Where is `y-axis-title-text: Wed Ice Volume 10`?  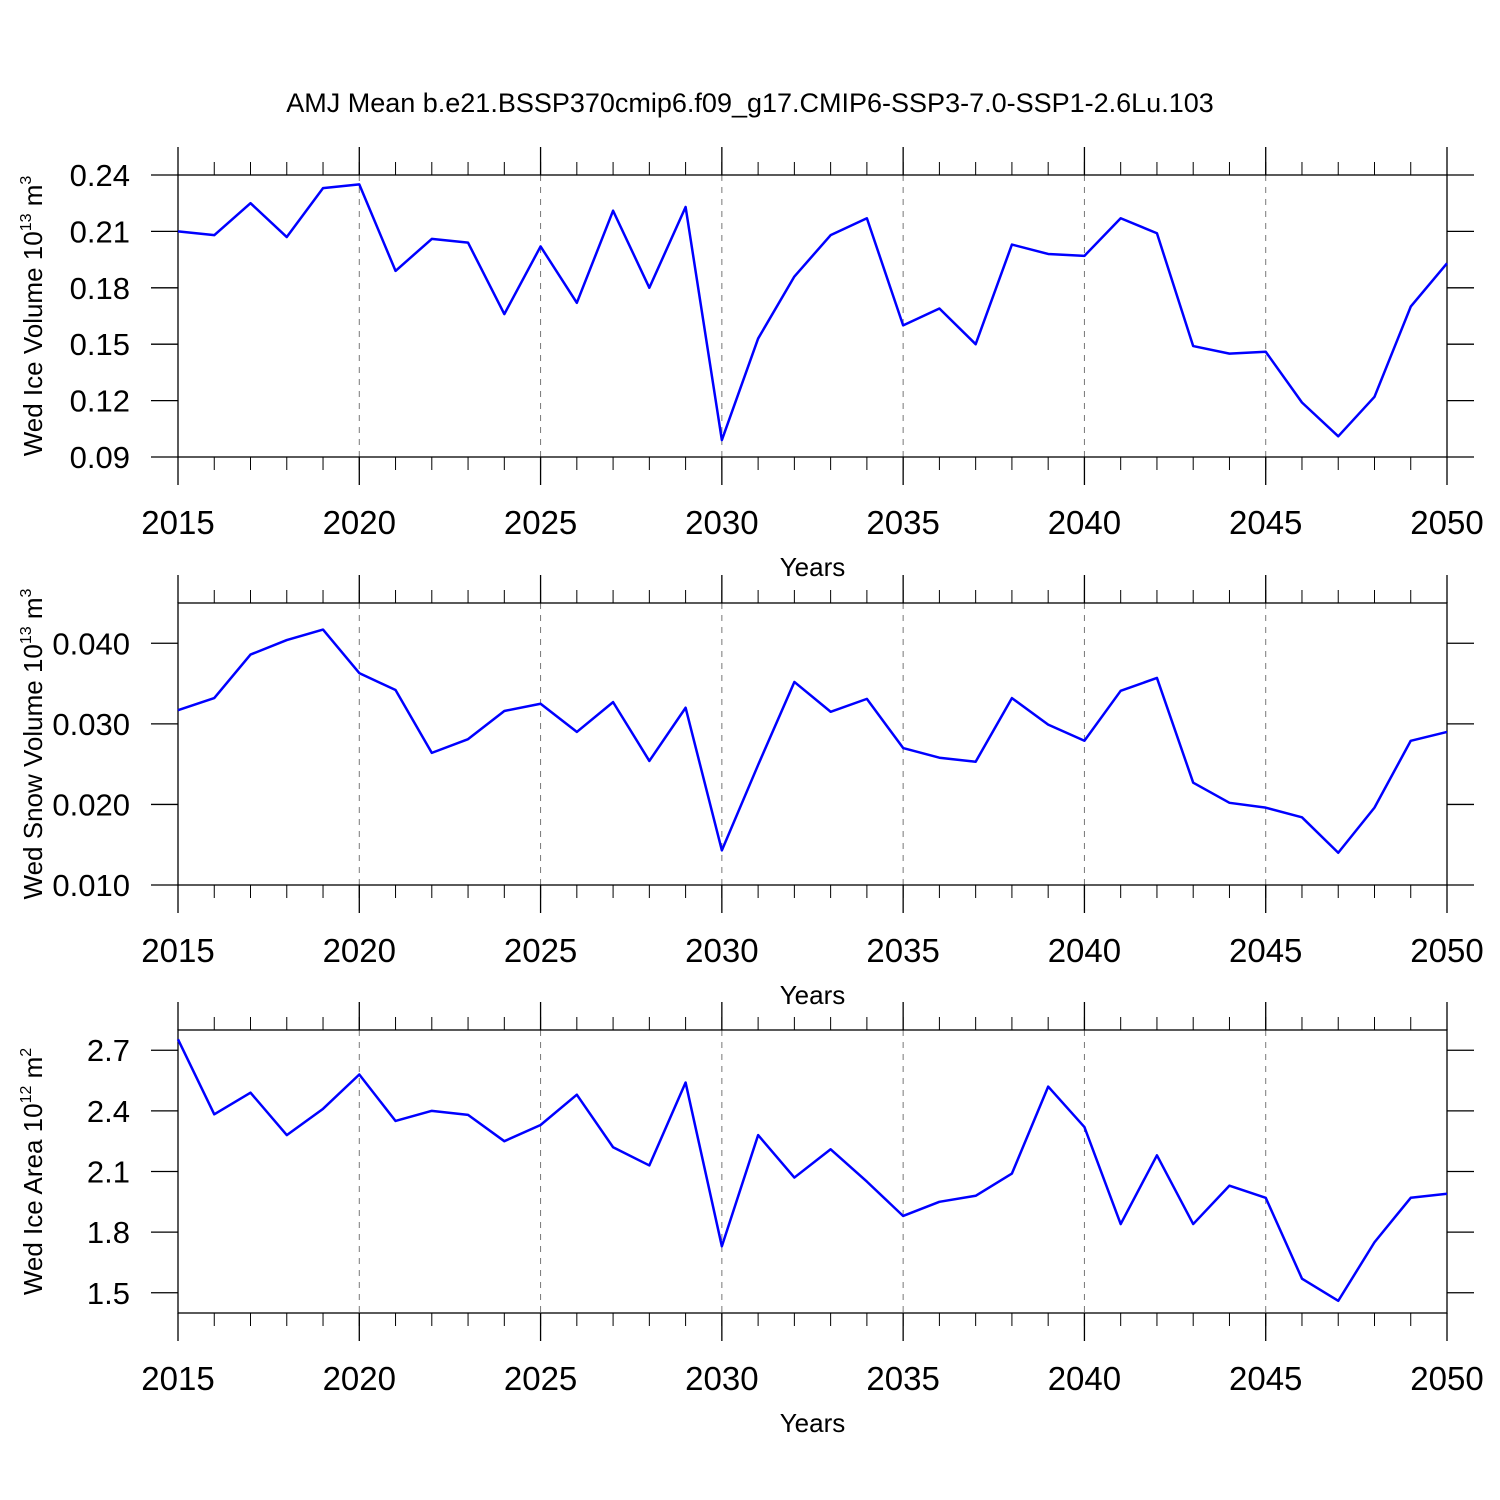 y-axis-title-text: Wed Ice Volume 10 is located at coordinates (33, 343).